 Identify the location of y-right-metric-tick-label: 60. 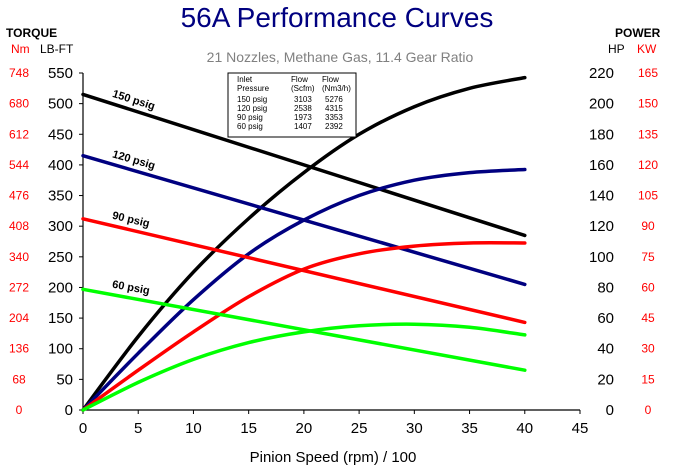
(648, 287).